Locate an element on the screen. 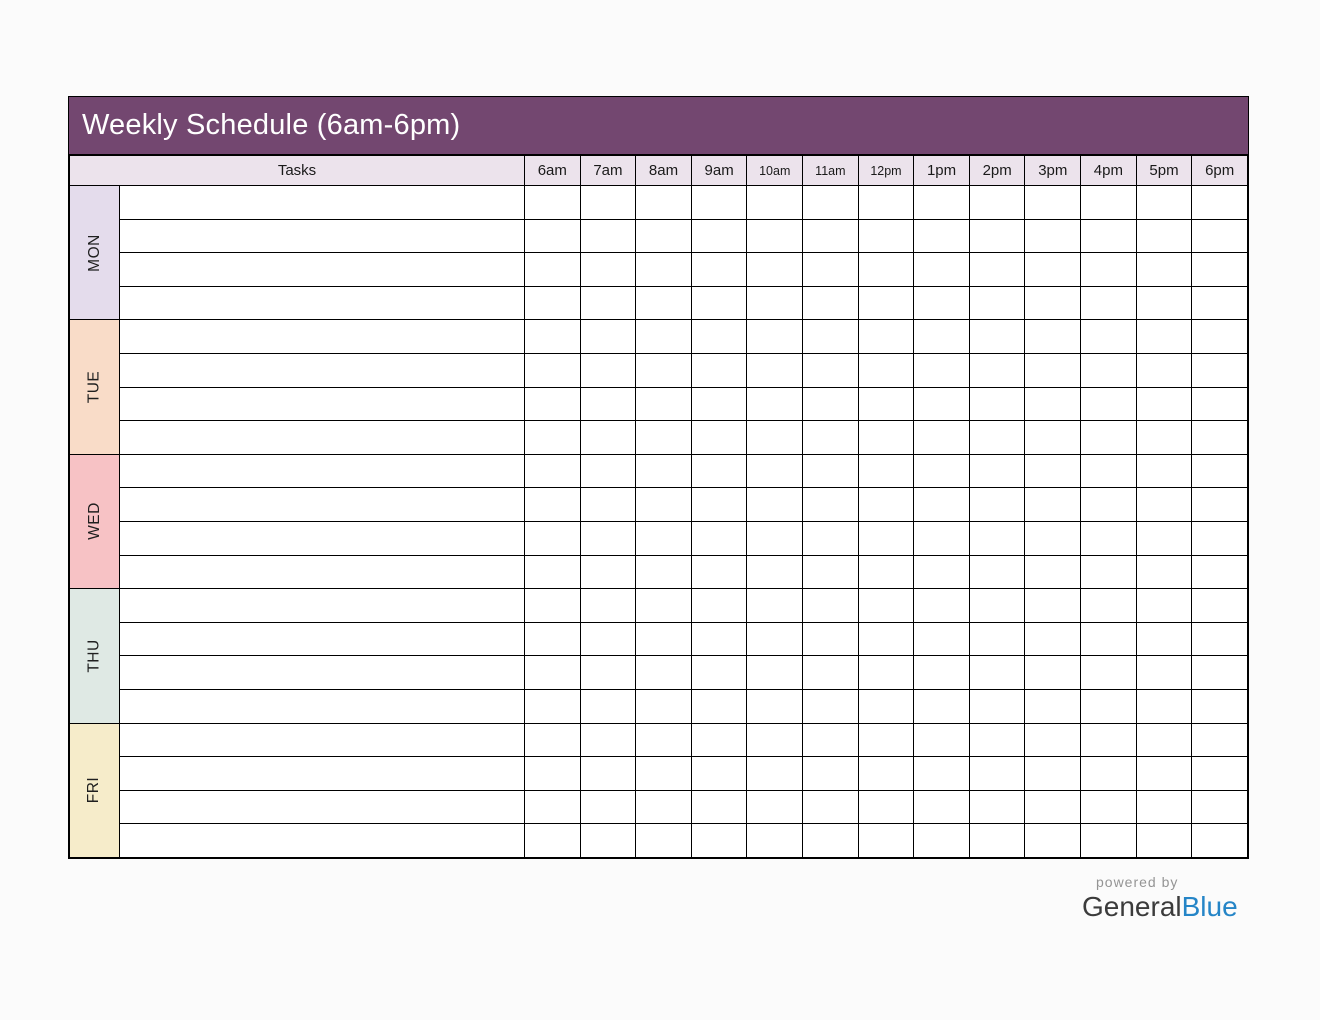 This screenshot has height=1020, width=1320. time-cell-tue-1-7am is located at coordinates (608, 336).